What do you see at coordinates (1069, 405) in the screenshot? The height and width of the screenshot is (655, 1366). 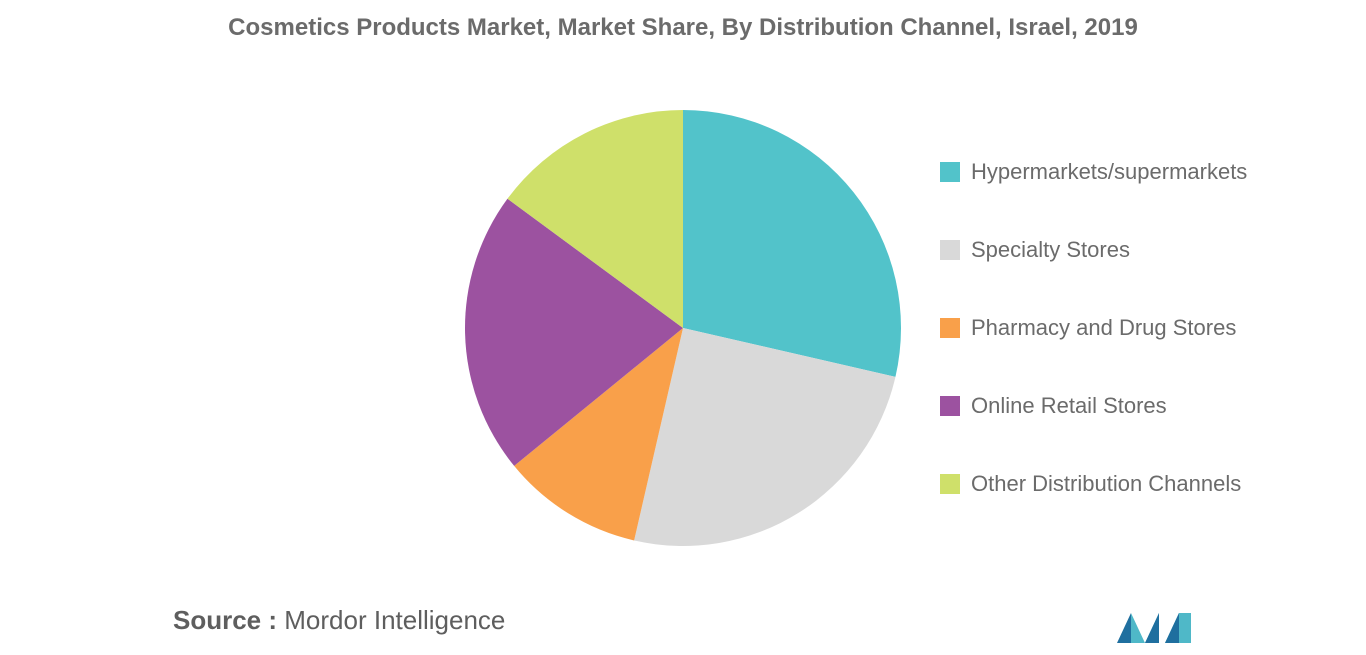 I see `legend-label: Online Retail Stores` at bounding box center [1069, 405].